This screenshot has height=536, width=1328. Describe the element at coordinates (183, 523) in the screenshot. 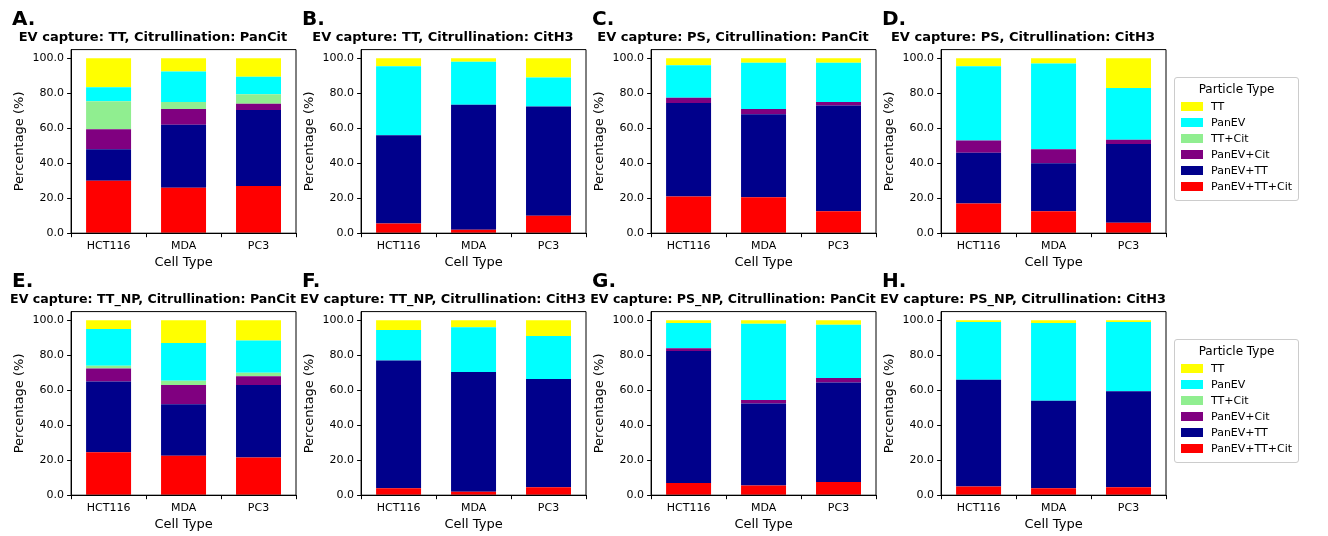

I see `x-axis-title: Cell Type` at that location.